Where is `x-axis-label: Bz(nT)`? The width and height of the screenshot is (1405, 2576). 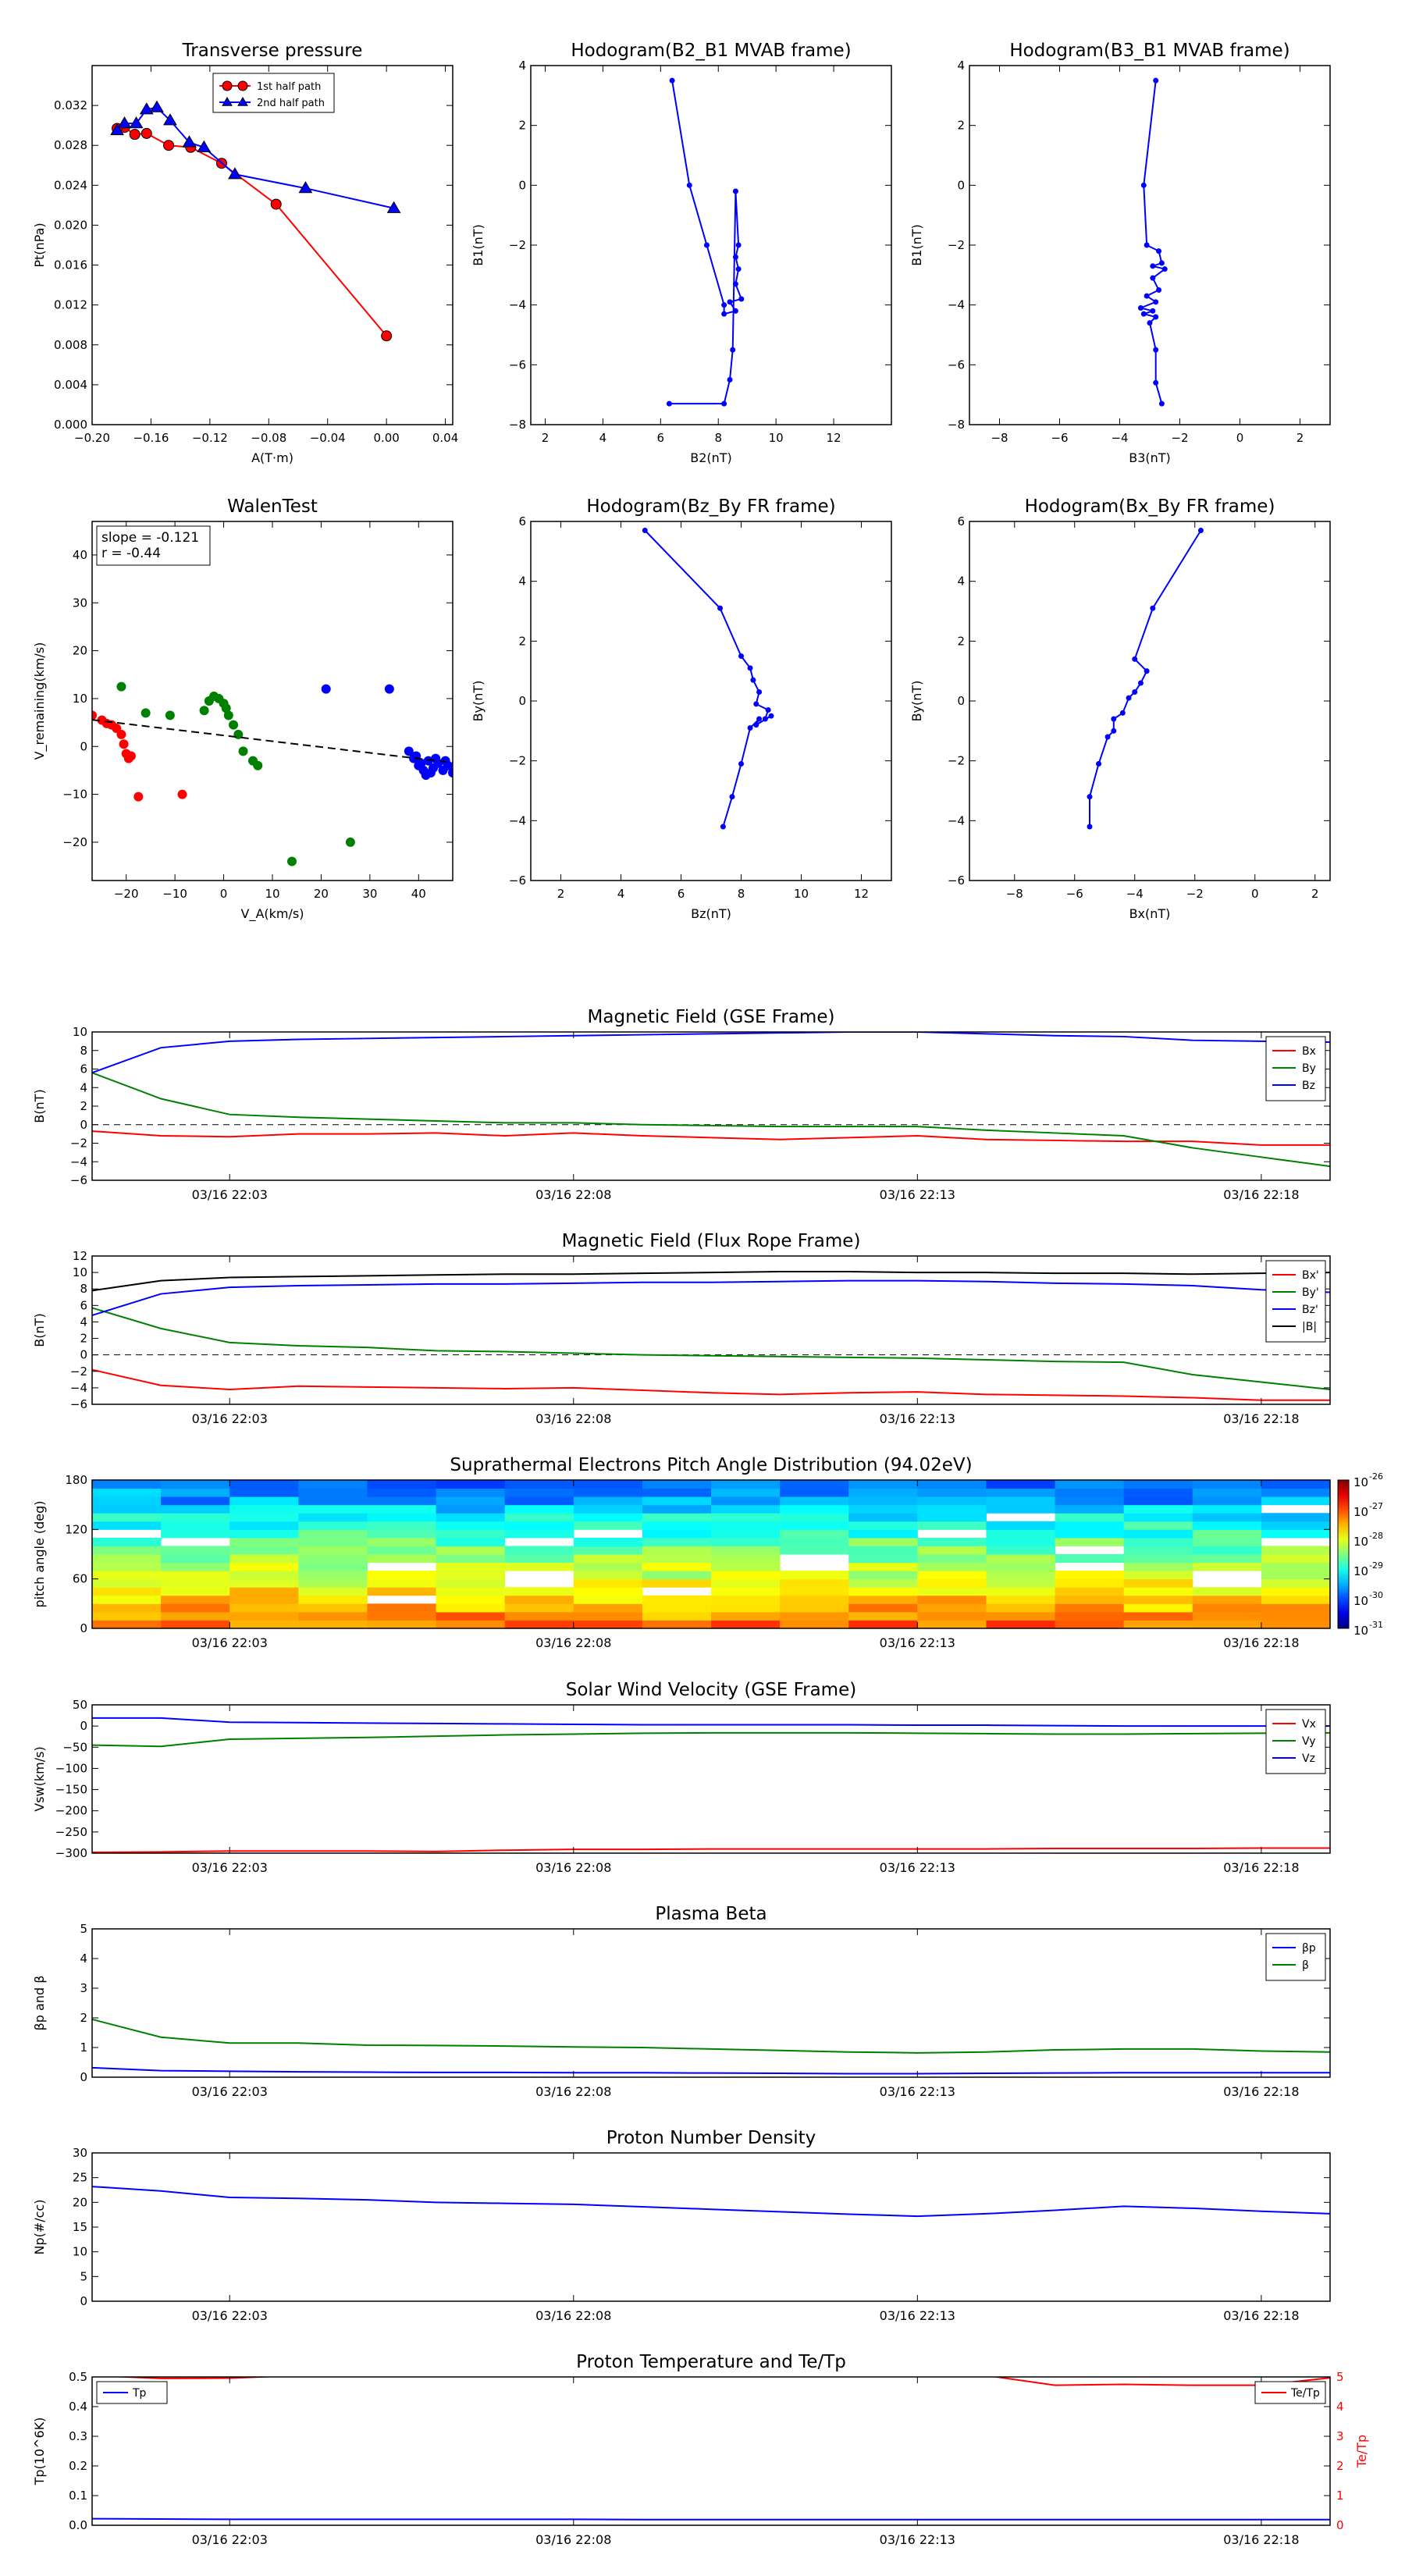
x-axis-label: Bz(nT) is located at coordinates (711, 913).